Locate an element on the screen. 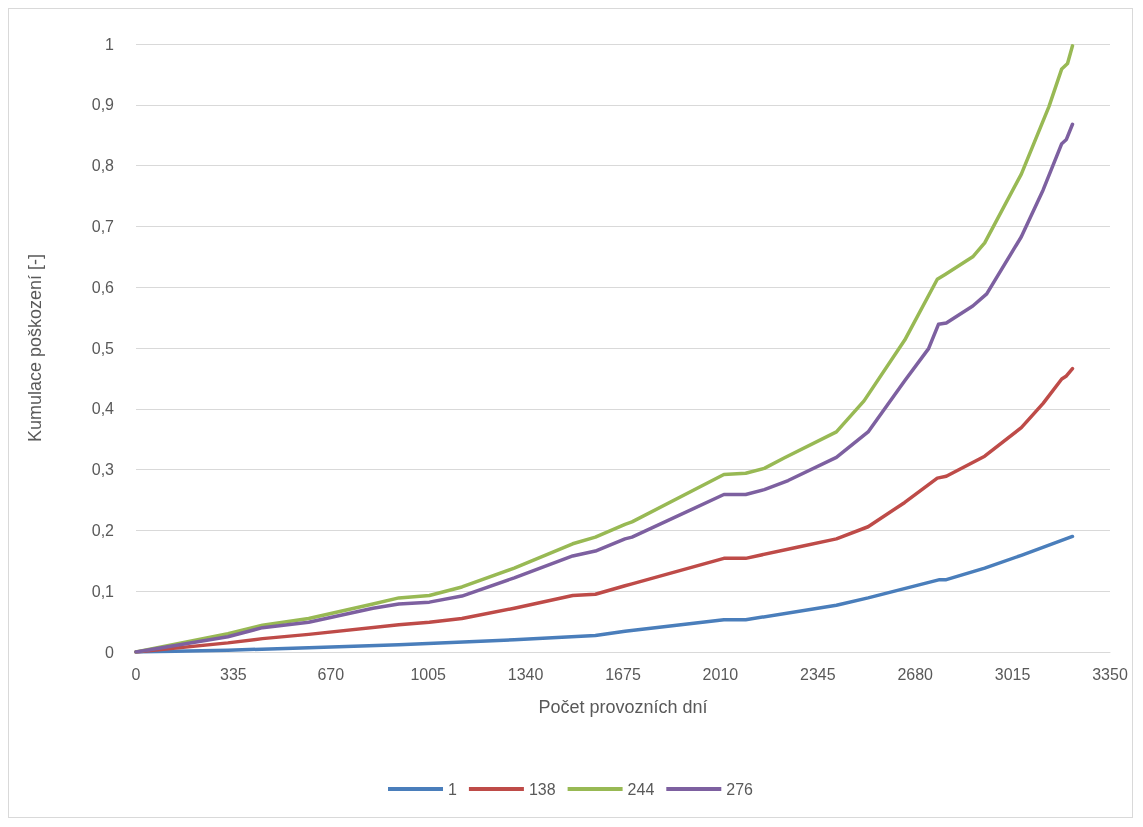  x-tick-label: 2345 is located at coordinates (818, 674).